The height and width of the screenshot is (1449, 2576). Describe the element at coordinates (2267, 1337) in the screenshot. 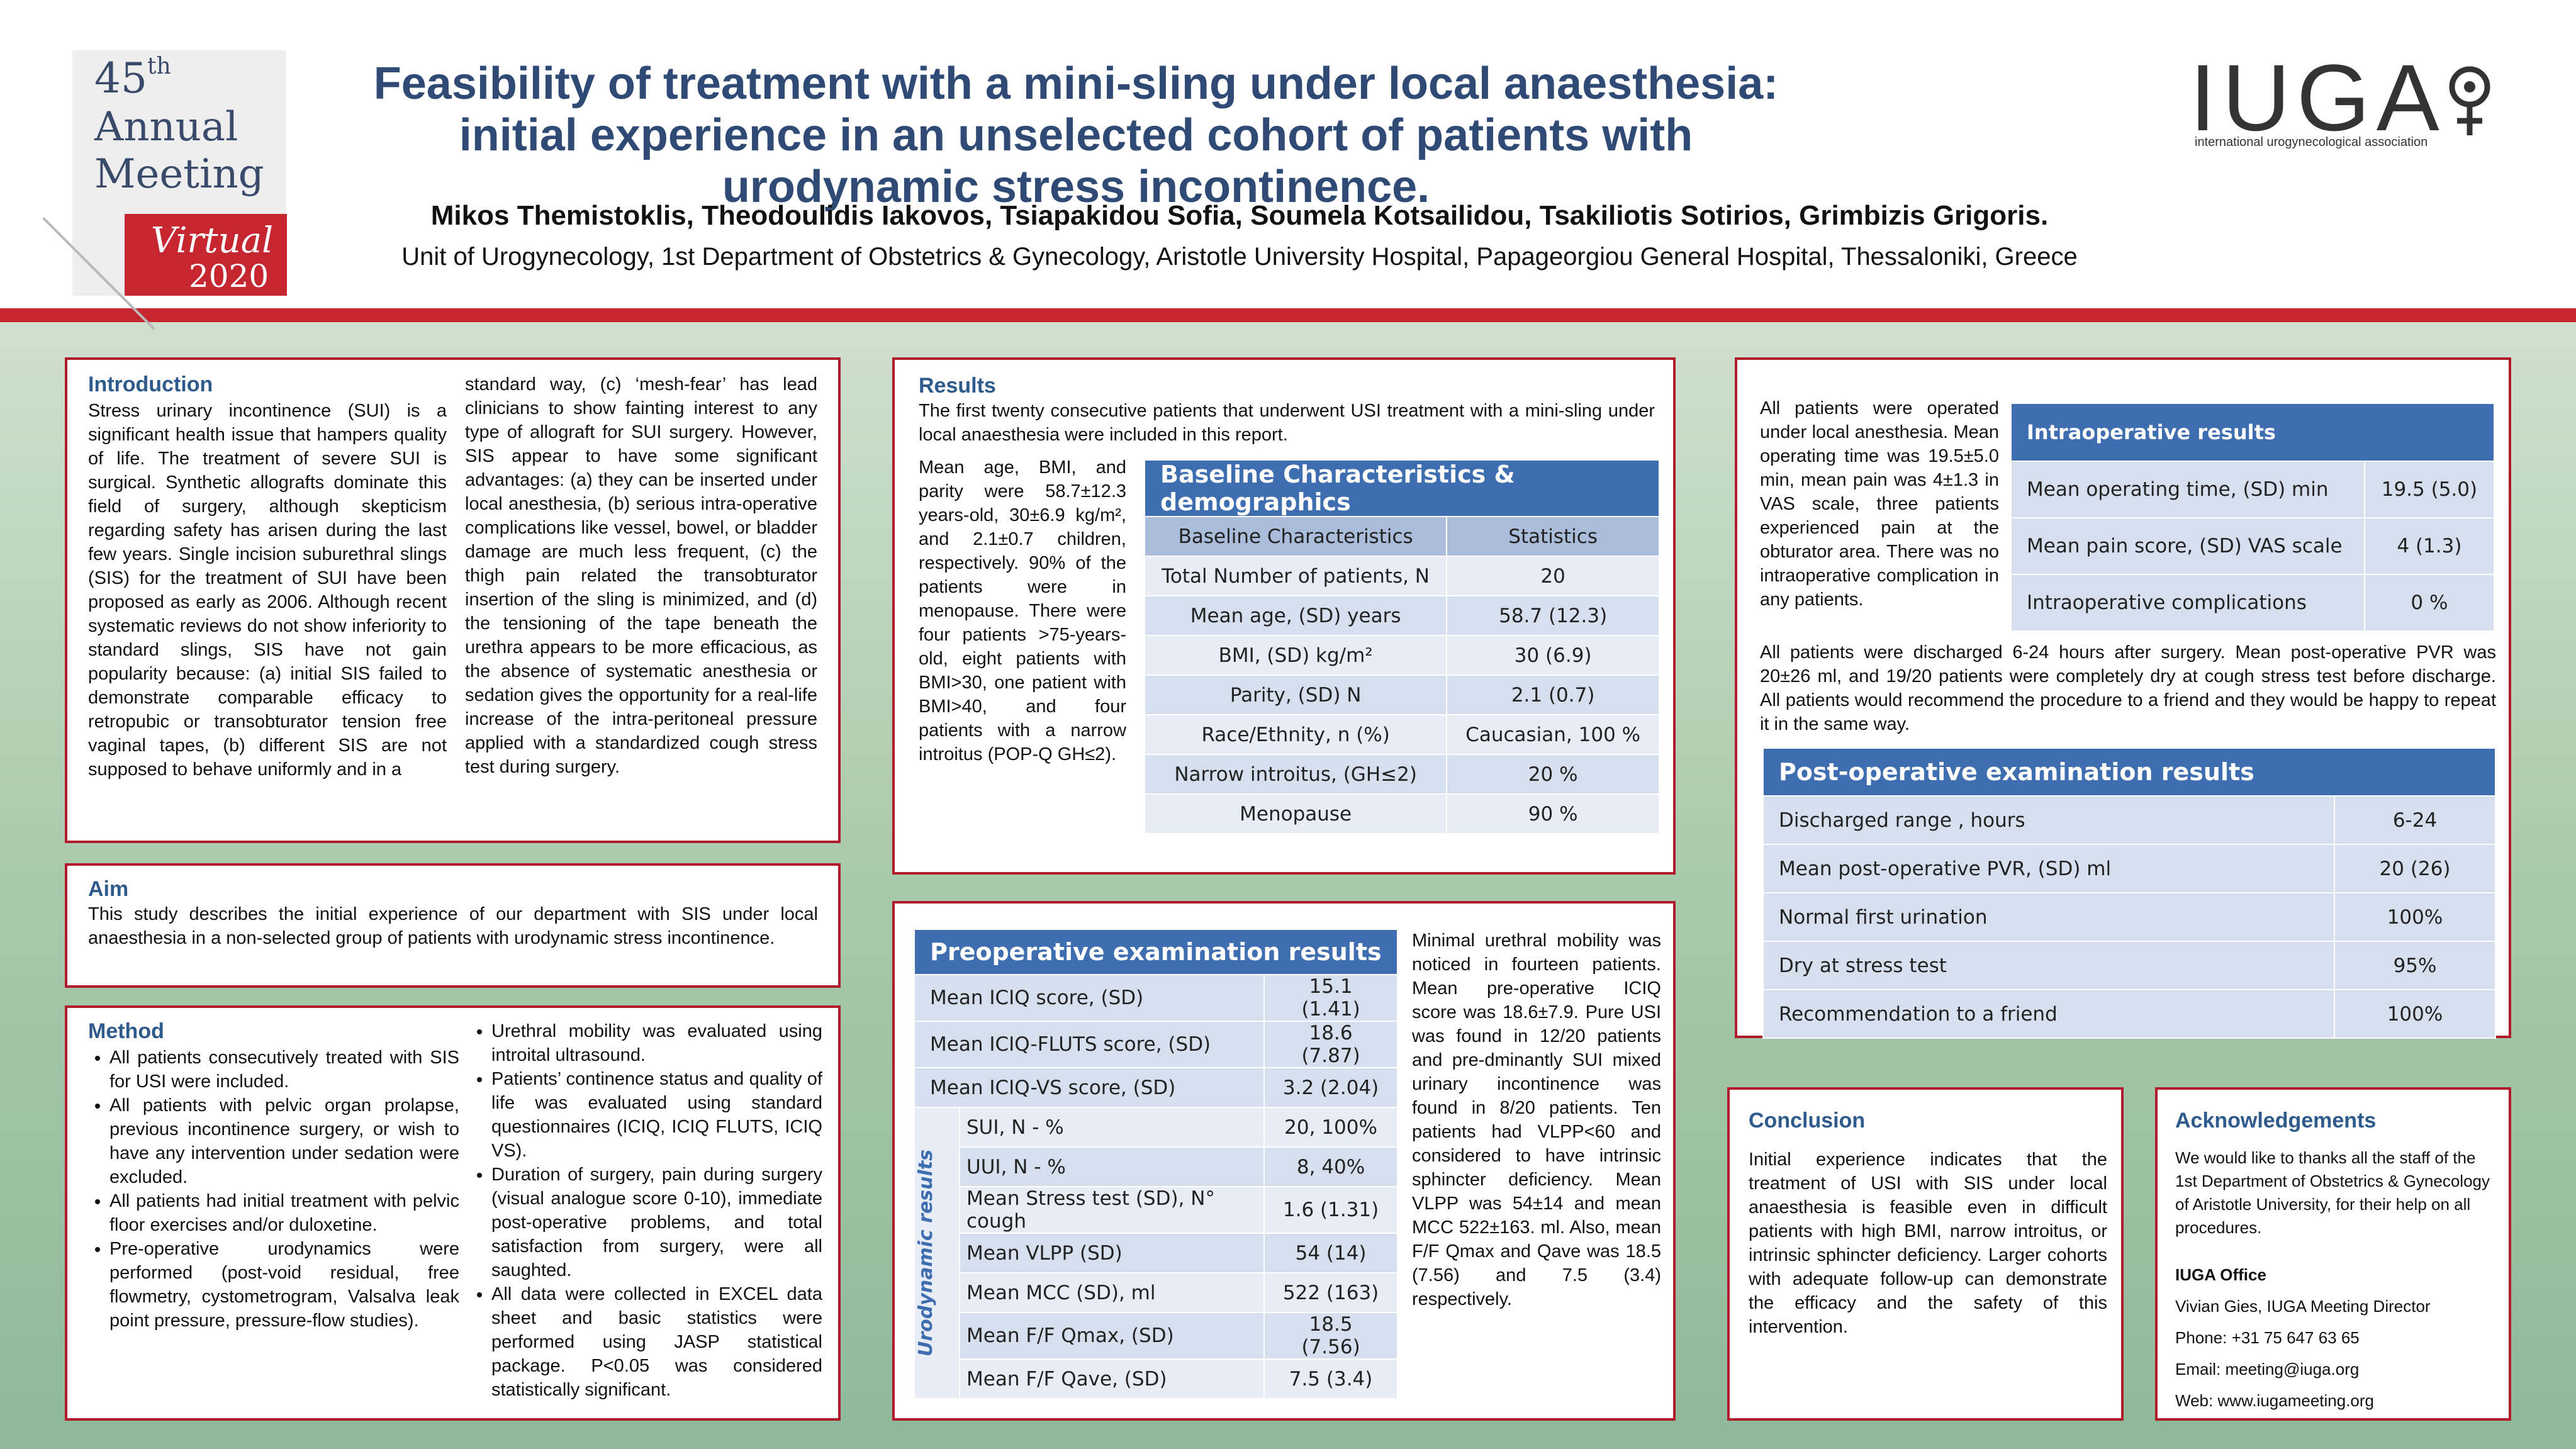

I see `contact-phone: Phone: +31 75 647 63 65` at that location.